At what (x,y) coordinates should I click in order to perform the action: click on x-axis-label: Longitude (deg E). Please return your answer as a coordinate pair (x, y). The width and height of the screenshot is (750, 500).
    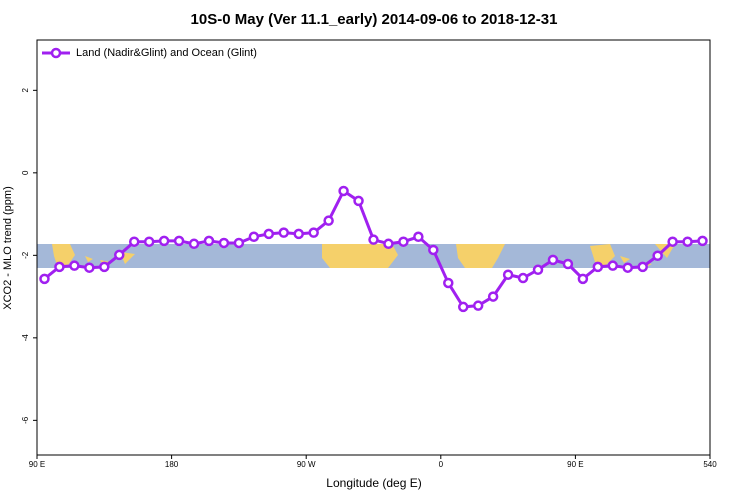
    Looking at the image, I should click on (373, 483).